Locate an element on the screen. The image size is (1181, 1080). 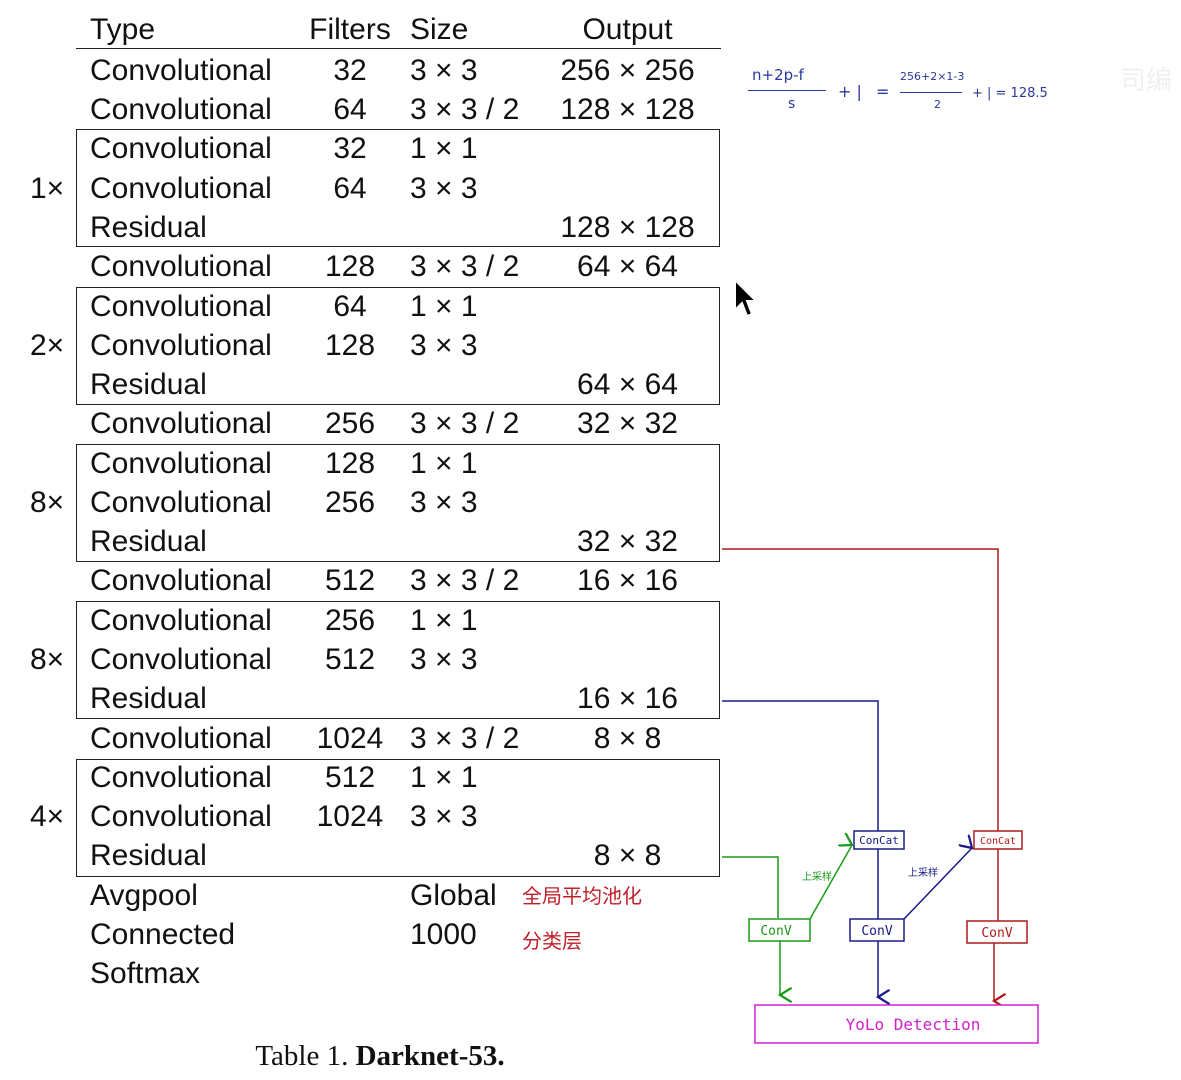
concat-box-blue is located at coordinates (879, 840).